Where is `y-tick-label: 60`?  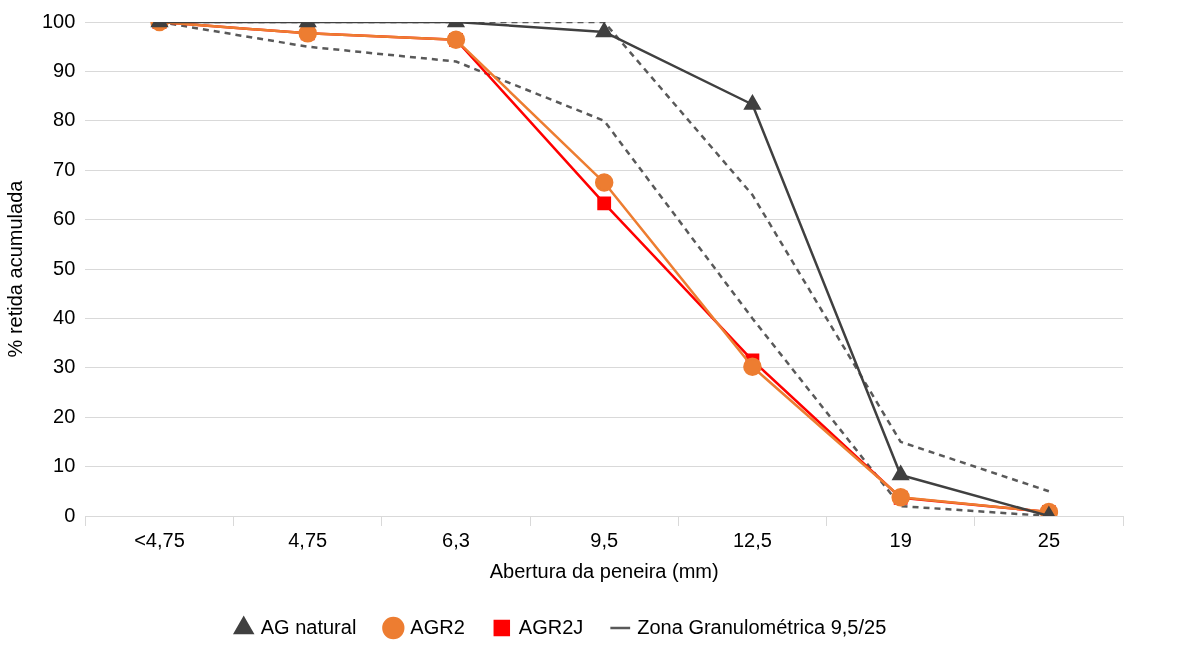
y-tick-label: 60 is located at coordinates (64, 218).